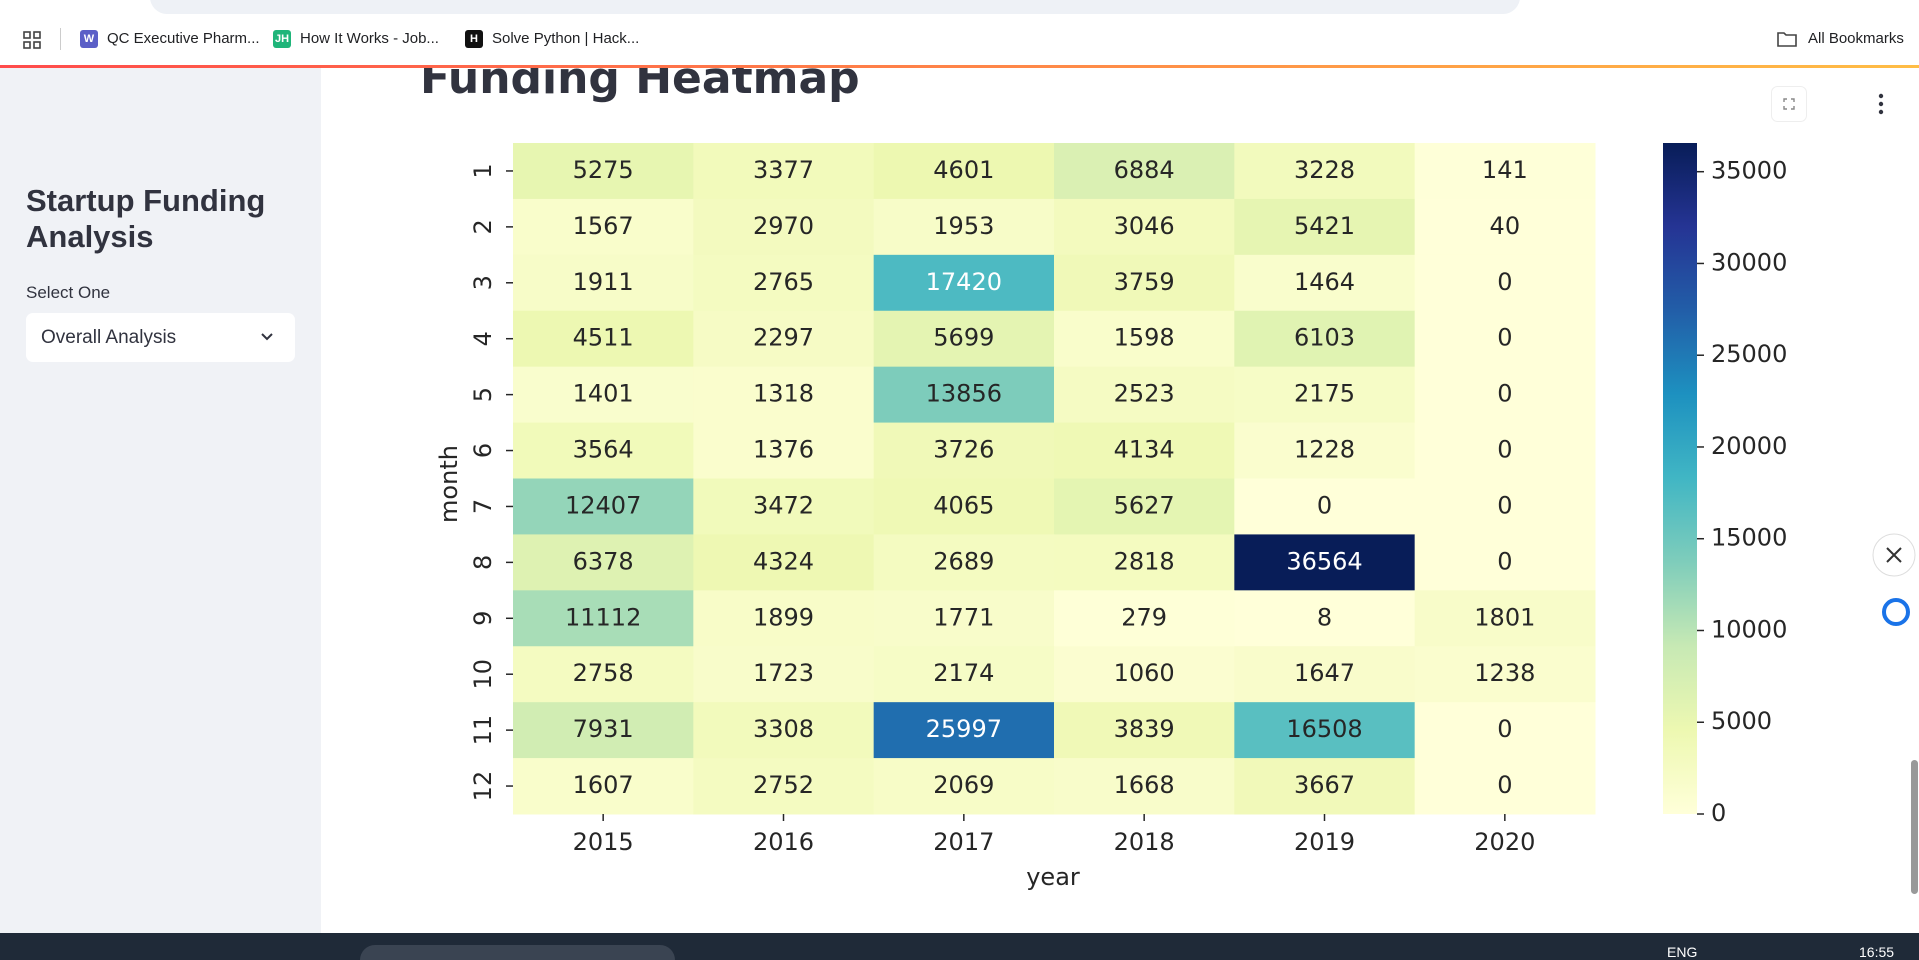  I want to click on x-tick-label: 2020, so click(1504, 842).